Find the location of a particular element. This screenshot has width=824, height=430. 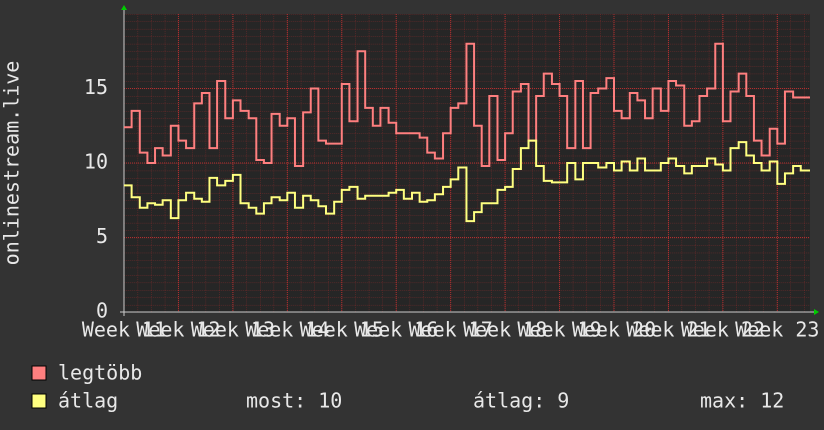

y-tick-label: 15 is located at coordinates (96, 87).